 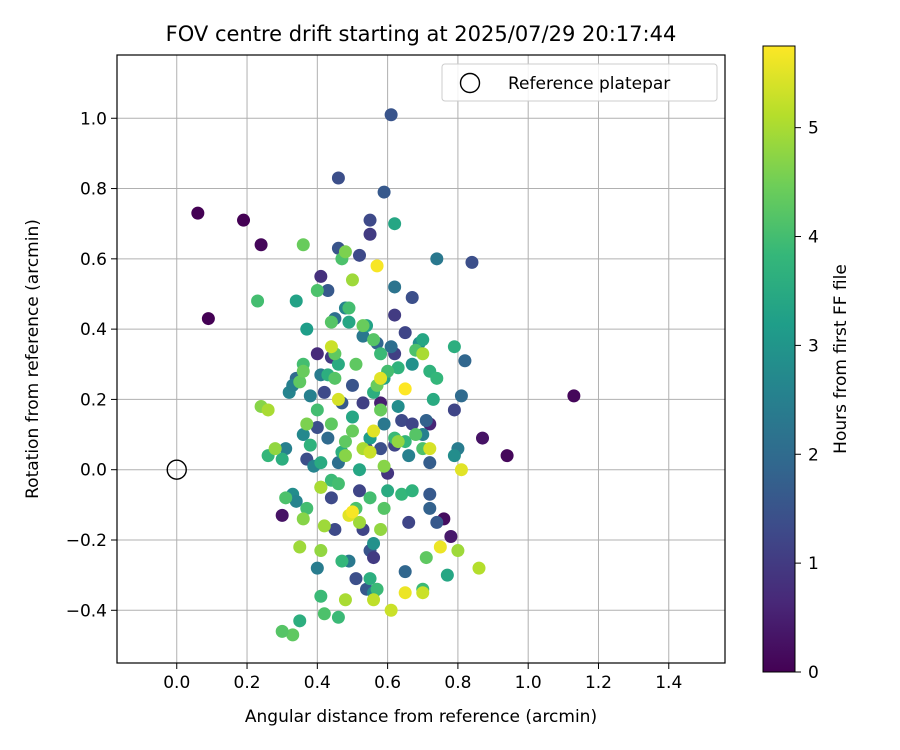 What do you see at coordinates (807, 401) in the screenshot?
I see `colorbar-ticks: 0 1 2 3 4 5` at bounding box center [807, 401].